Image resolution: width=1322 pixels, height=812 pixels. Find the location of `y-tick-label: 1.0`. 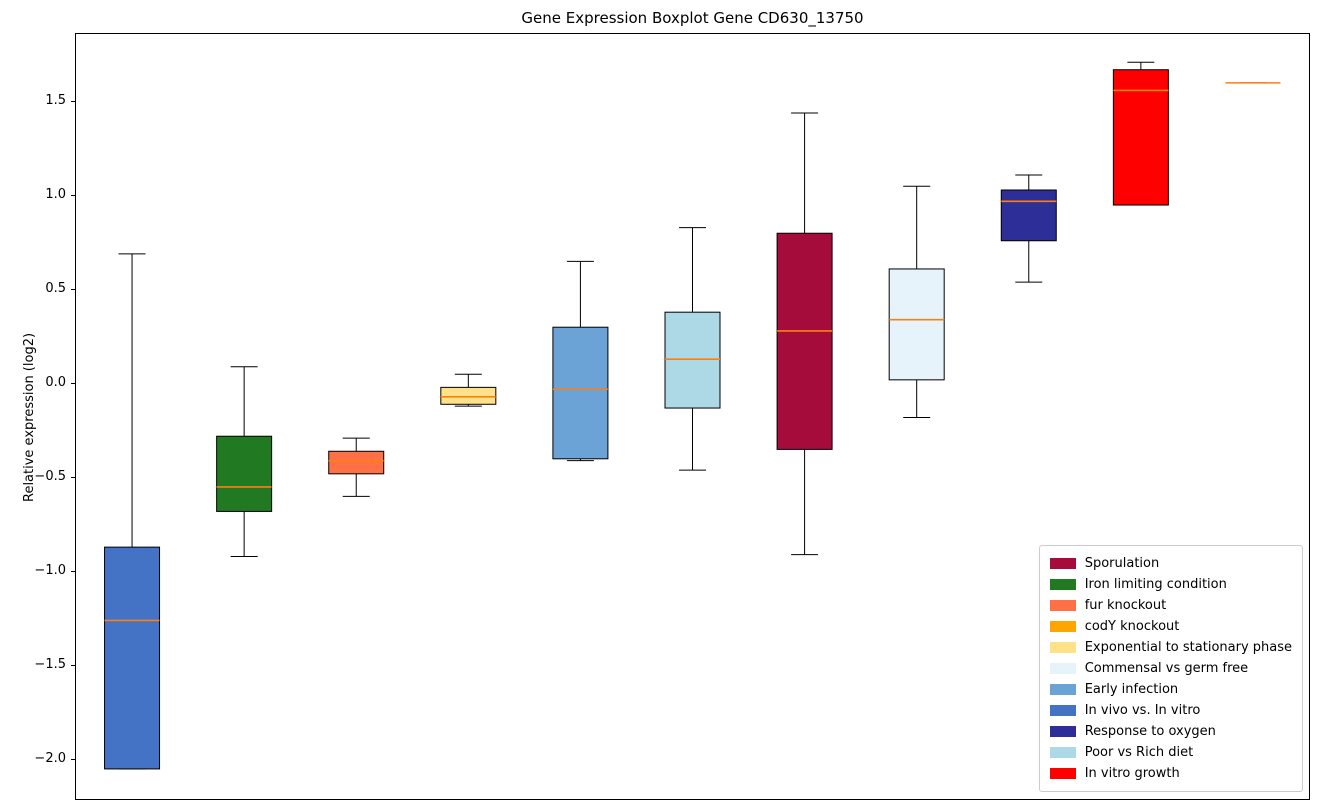

y-tick-label: 1.0 is located at coordinates (55, 194).